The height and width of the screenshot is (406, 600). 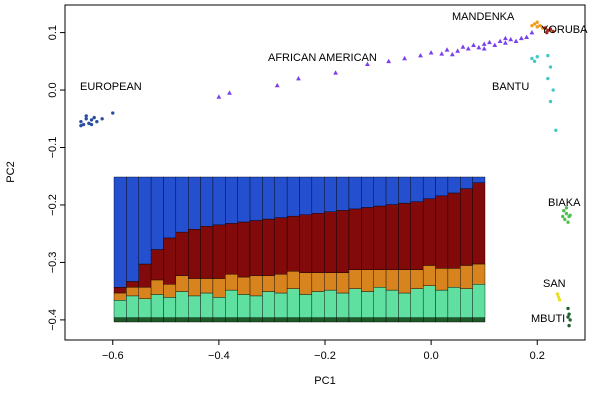 I want to click on group-label: MBUTI, so click(x=548, y=319).